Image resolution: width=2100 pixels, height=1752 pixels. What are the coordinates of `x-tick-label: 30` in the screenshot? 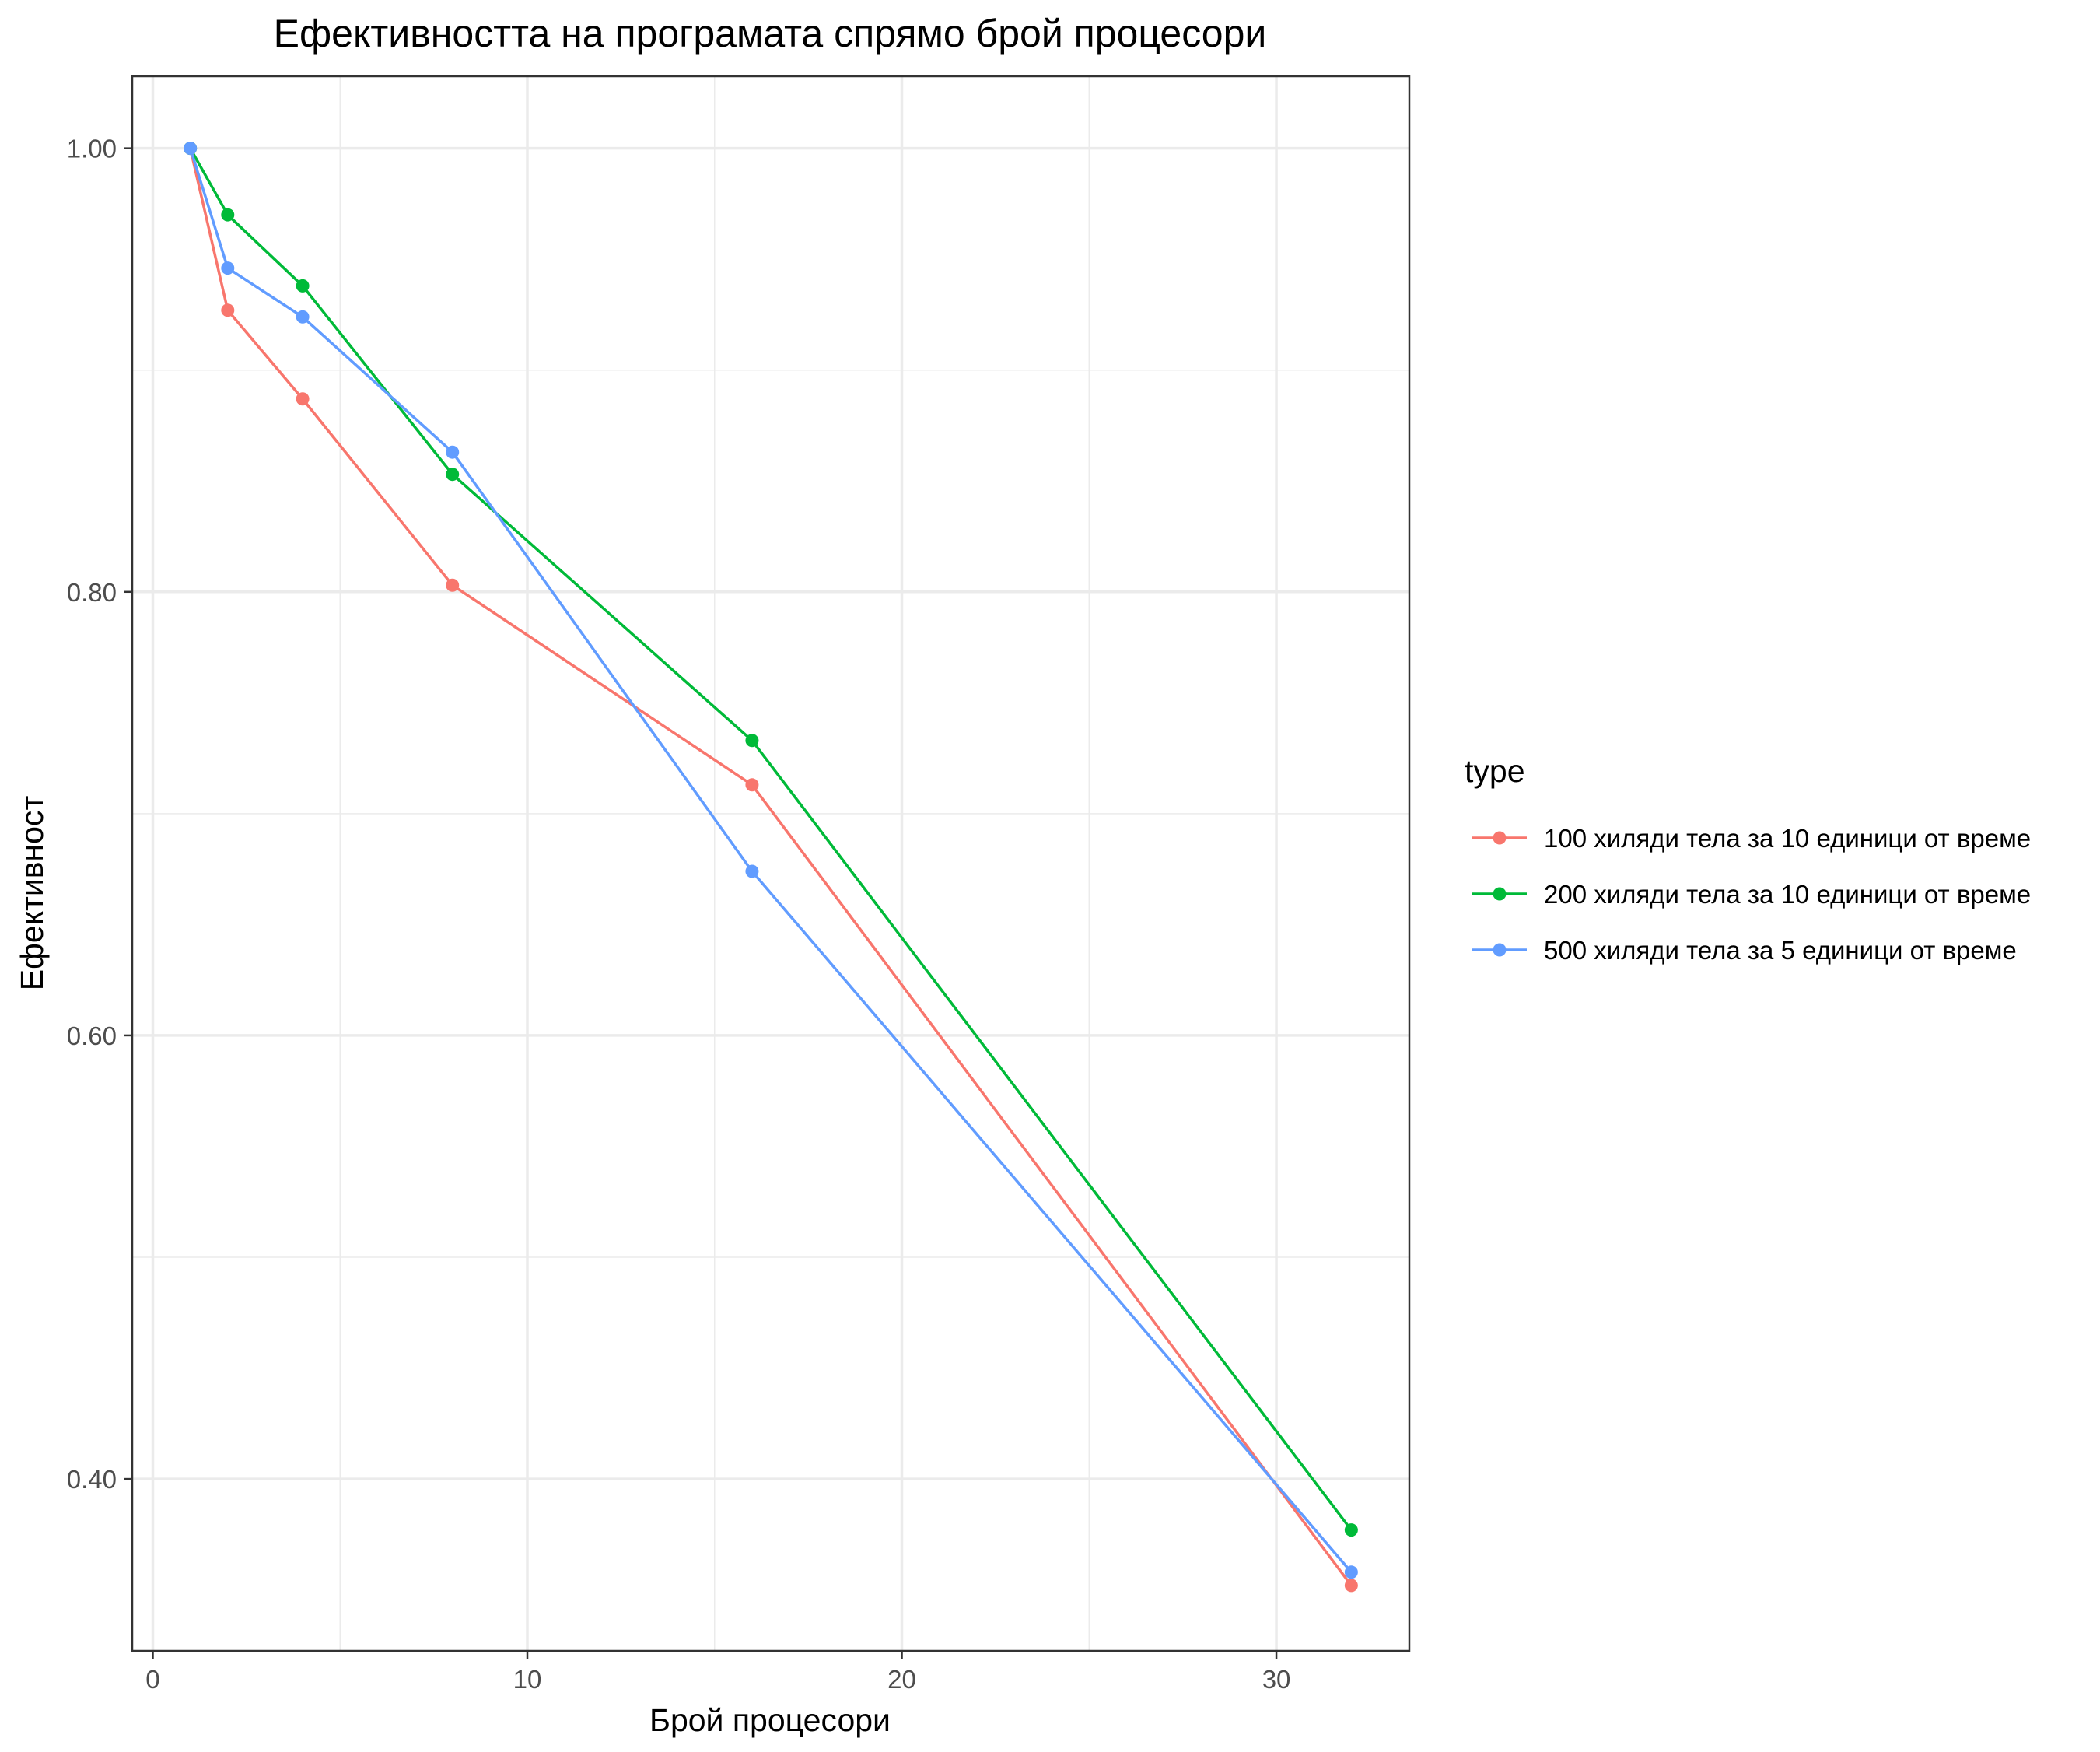 It's located at (1276, 1679).